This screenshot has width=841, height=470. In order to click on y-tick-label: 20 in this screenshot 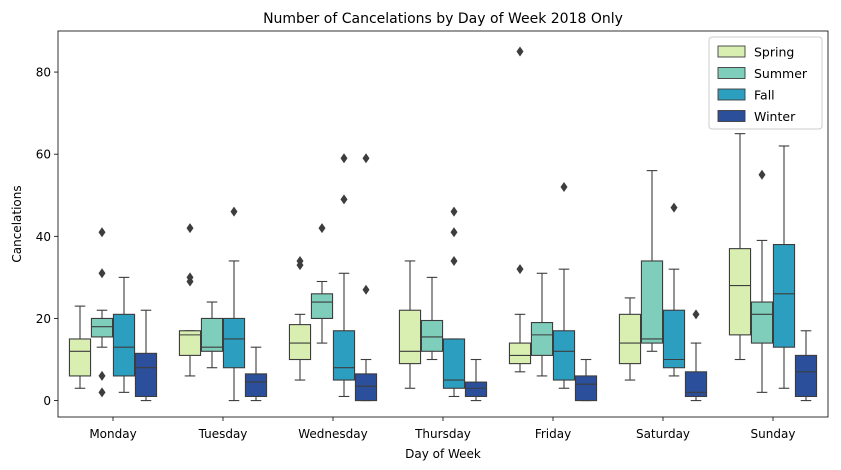, I will do `click(43, 319)`.